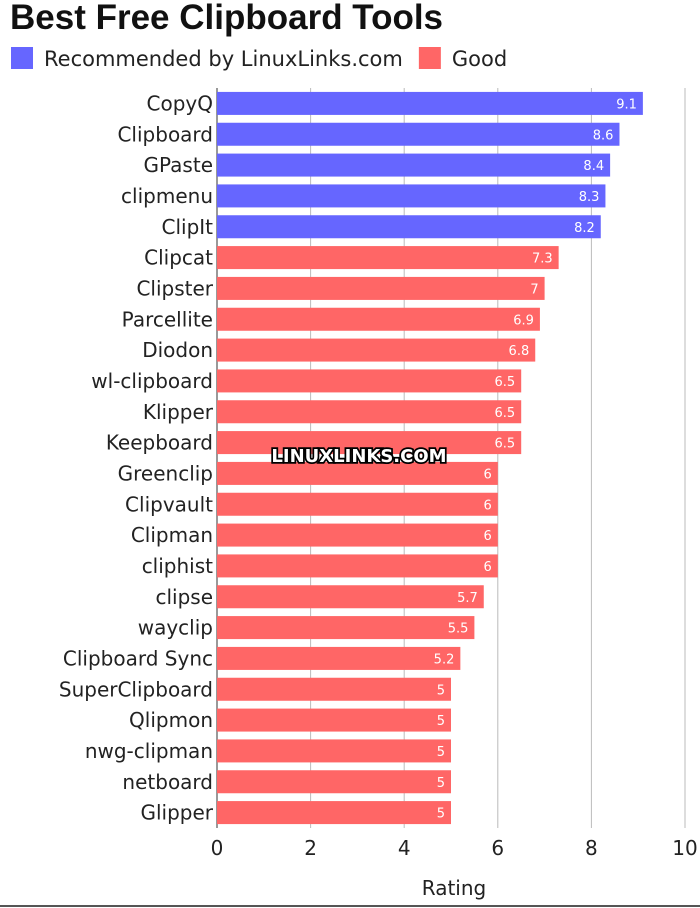 The width and height of the screenshot is (700, 908). What do you see at coordinates (404, 848) in the screenshot?
I see `x-tick-label-4: 4` at bounding box center [404, 848].